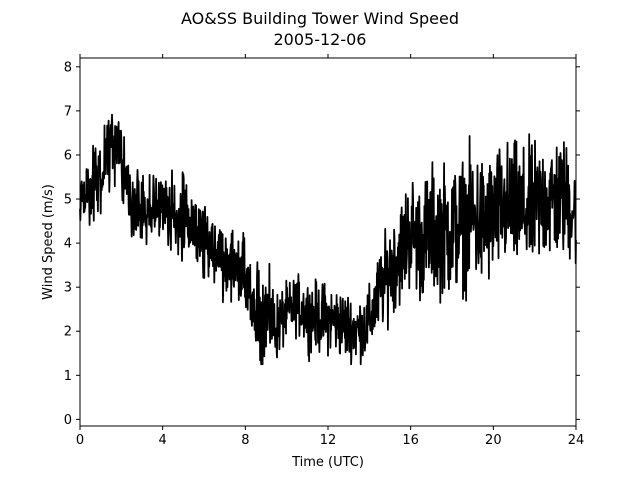 The width and height of the screenshot is (640, 484). What do you see at coordinates (80, 440) in the screenshot?
I see `x-tick-label: 0` at bounding box center [80, 440].